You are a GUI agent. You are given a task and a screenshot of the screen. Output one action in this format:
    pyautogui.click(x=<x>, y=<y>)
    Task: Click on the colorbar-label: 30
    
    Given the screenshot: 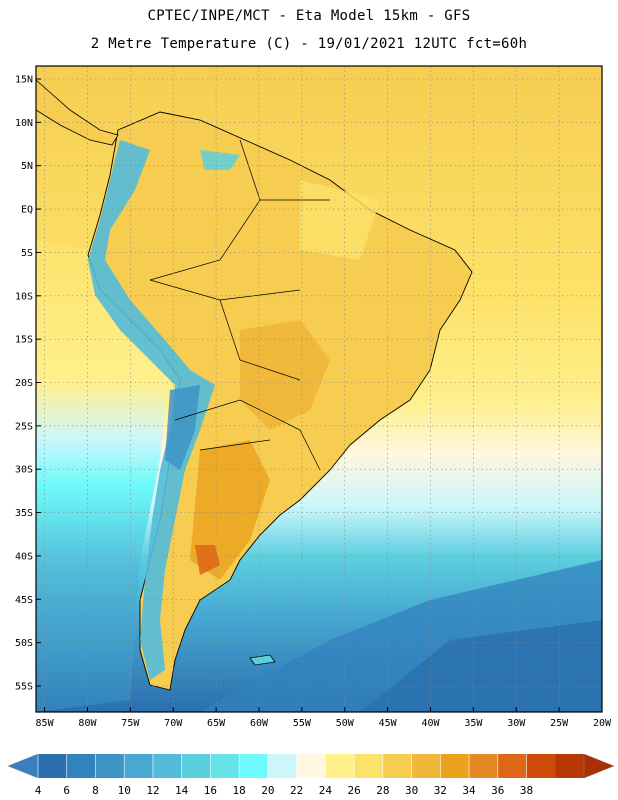 What is the action you would take?
    pyautogui.click(x=411, y=790)
    